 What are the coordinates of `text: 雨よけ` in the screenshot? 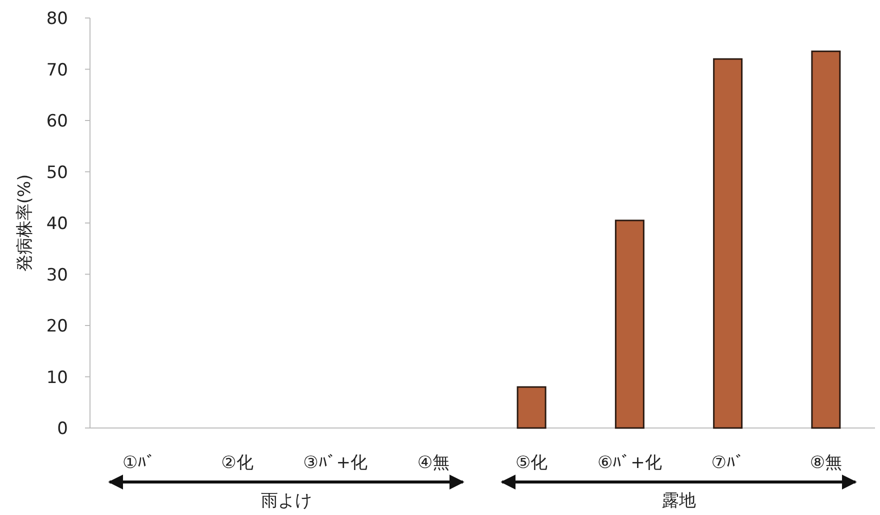 It's located at (286, 501).